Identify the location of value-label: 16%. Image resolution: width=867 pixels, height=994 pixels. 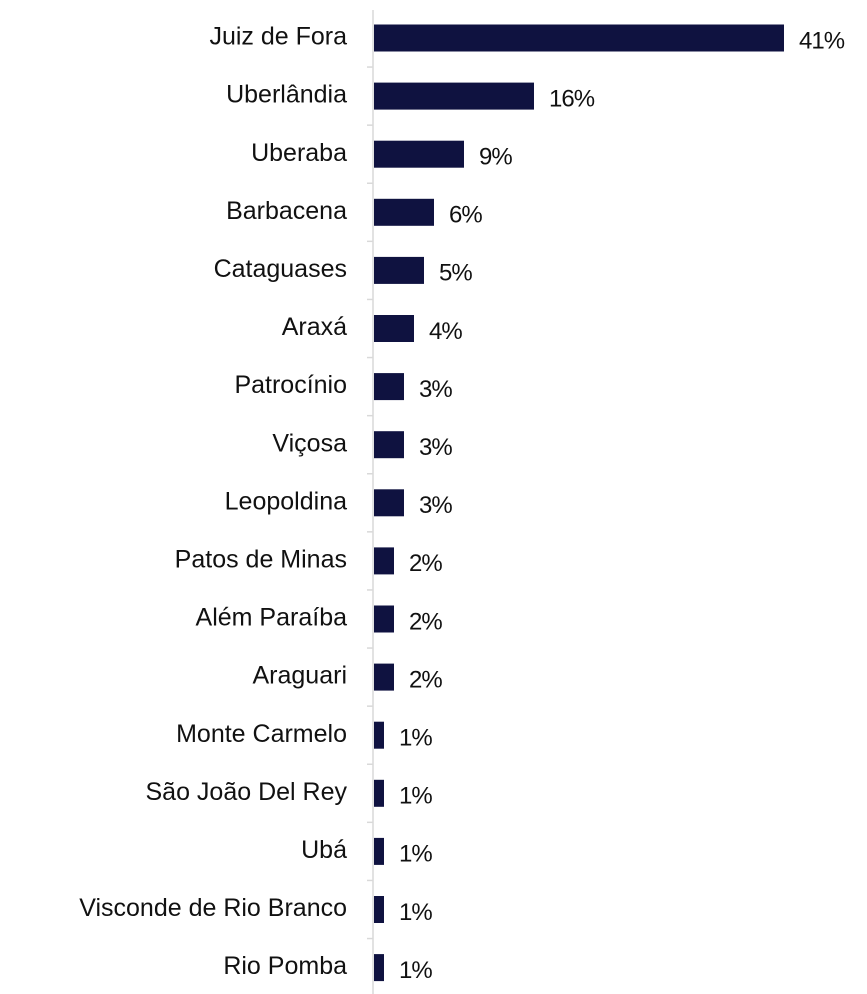
(572, 98).